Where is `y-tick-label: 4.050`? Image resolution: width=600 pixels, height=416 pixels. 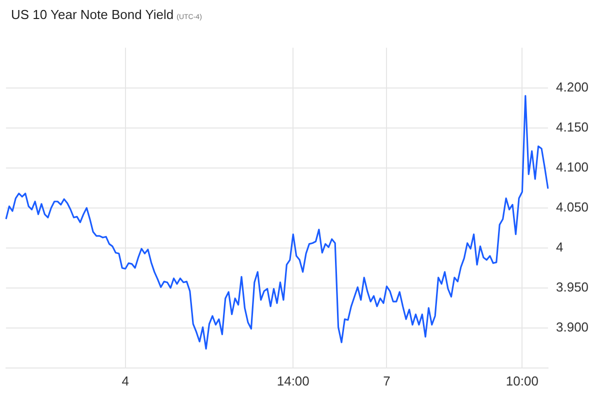 y-tick-label: 4.050 is located at coordinates (572, 206).